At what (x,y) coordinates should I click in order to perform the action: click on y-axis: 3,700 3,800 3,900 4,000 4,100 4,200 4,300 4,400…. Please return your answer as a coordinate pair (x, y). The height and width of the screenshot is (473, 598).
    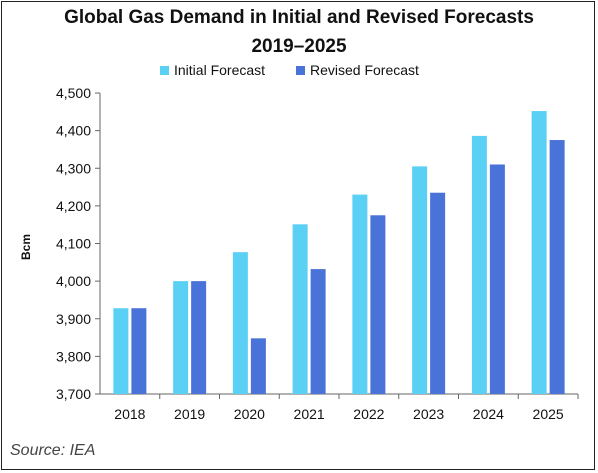
    Looking at the image, I should click on (78, 243).